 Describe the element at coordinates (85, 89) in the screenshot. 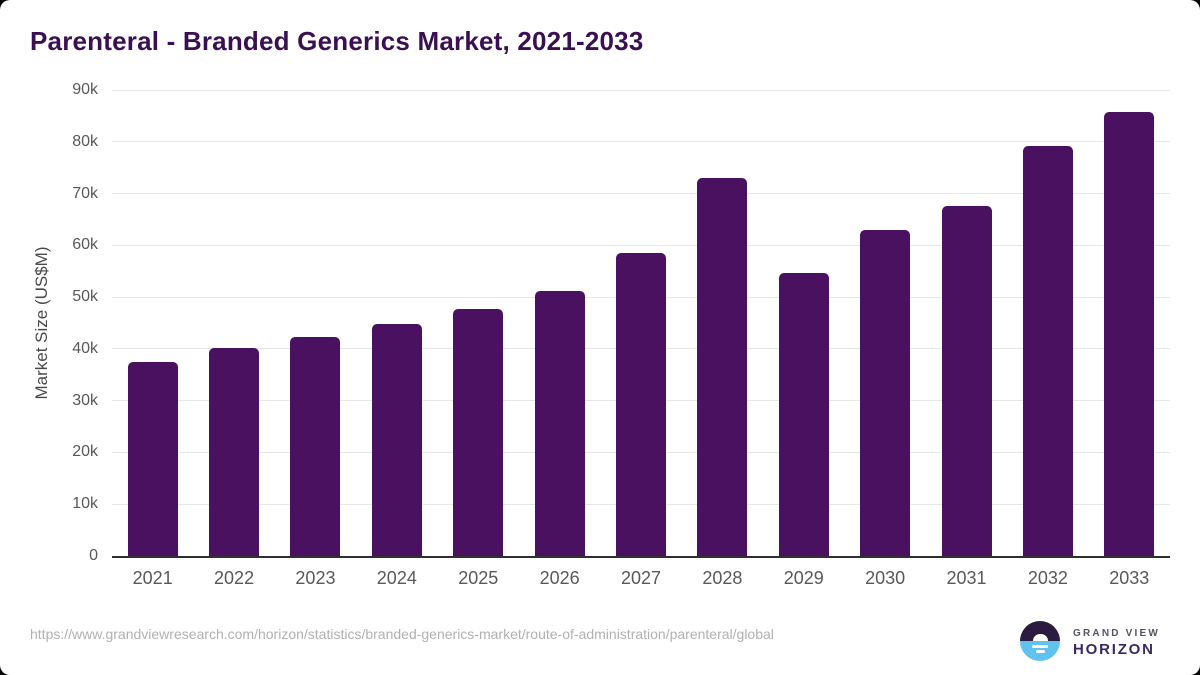

I see `y-tick-label: 90k` at that location.